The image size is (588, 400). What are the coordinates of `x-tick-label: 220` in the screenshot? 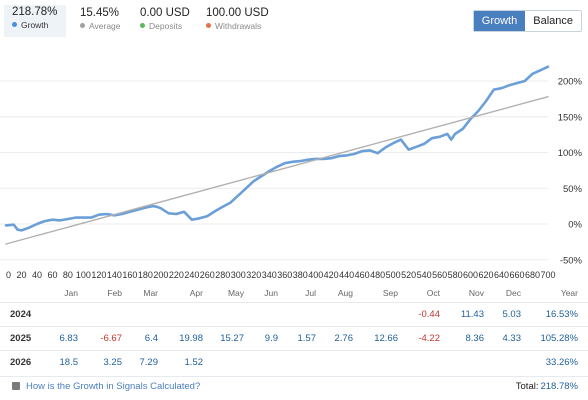 It's located at (176, 275).